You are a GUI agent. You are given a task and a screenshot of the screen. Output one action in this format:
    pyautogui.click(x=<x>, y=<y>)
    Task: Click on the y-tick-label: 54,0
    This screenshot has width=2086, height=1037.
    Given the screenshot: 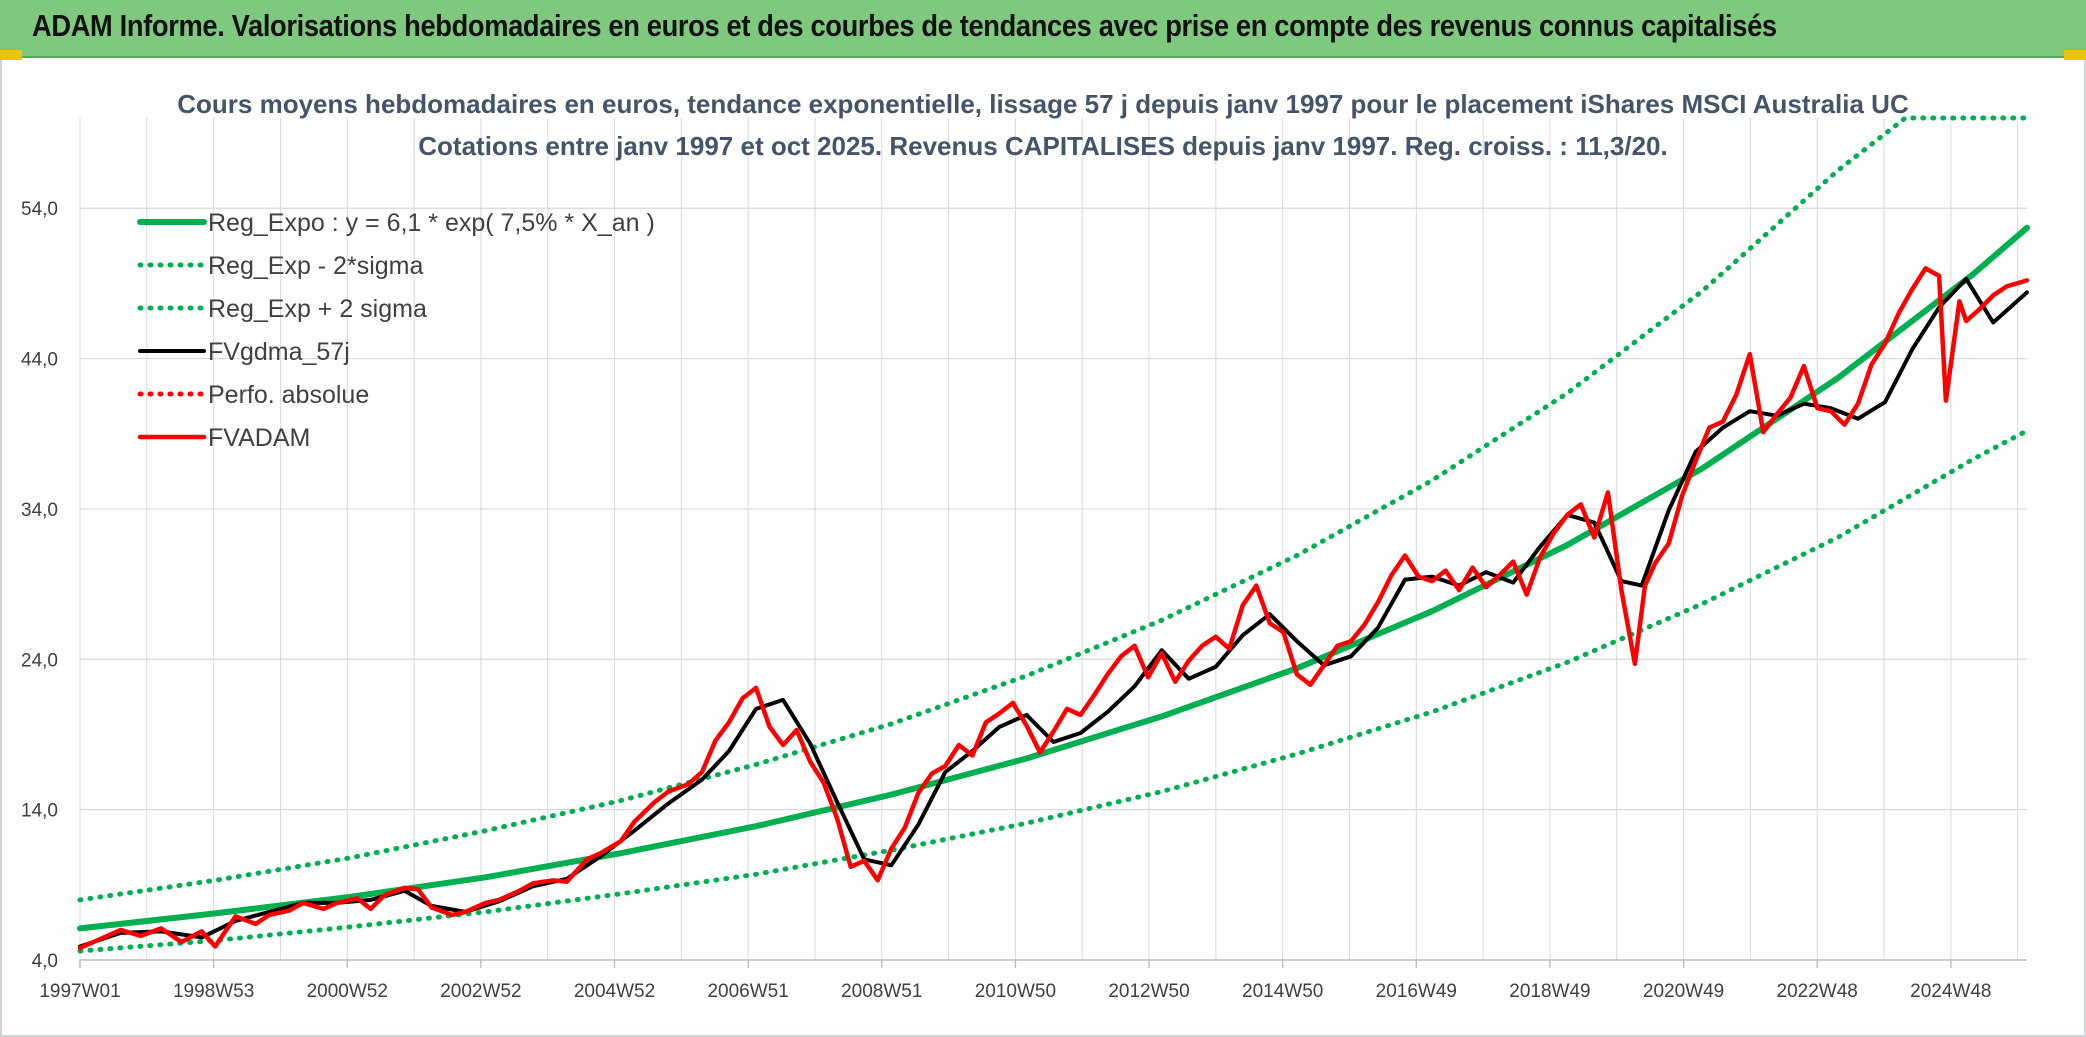 What is the action you would take?
    pyautogui.click(x=39, y=209)
    